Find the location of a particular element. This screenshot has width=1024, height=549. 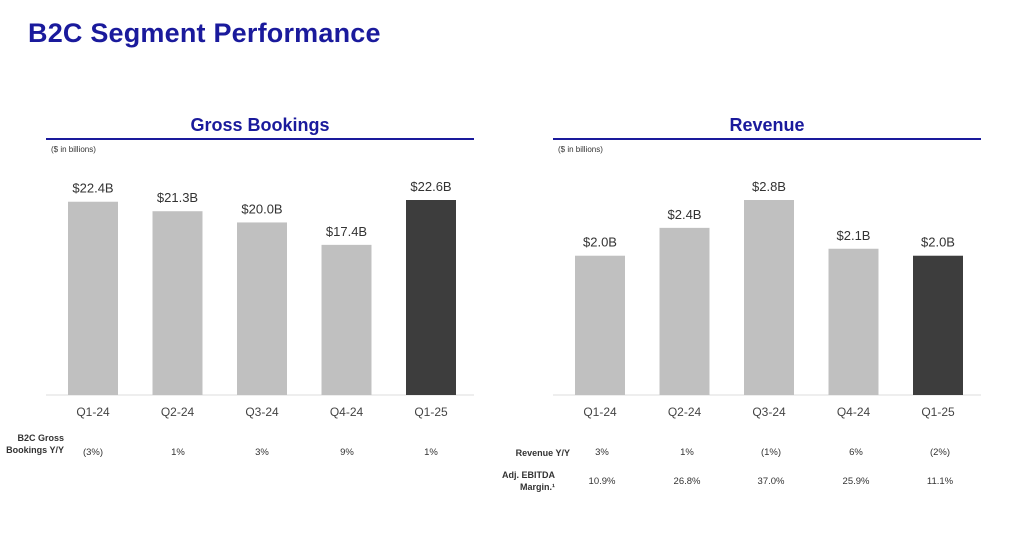

metric-label: Revenue Y/Y is located at coordinates (542, 453).